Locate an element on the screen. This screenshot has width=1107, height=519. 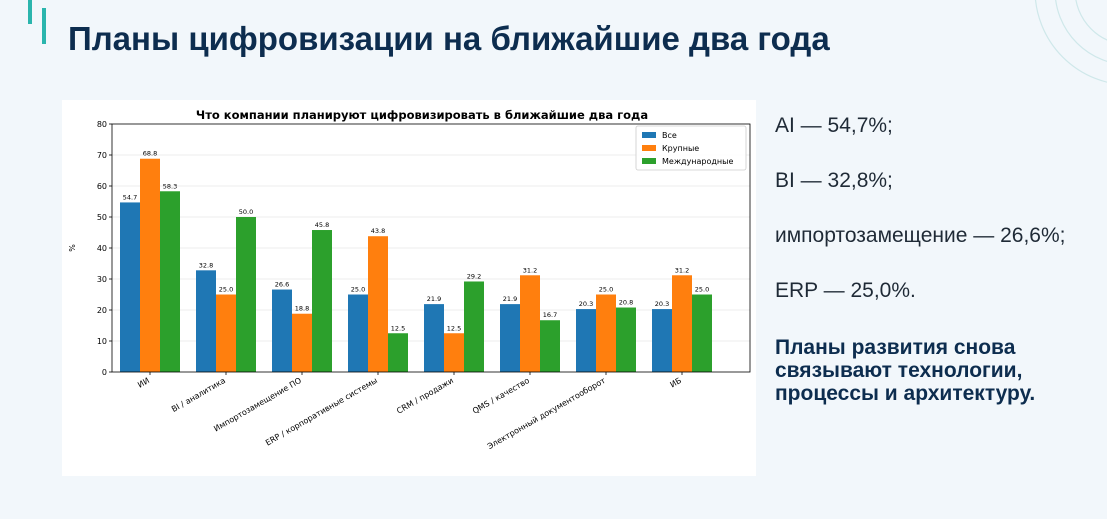
corner-arcs-decoration is located at coordinates (1070, 41).